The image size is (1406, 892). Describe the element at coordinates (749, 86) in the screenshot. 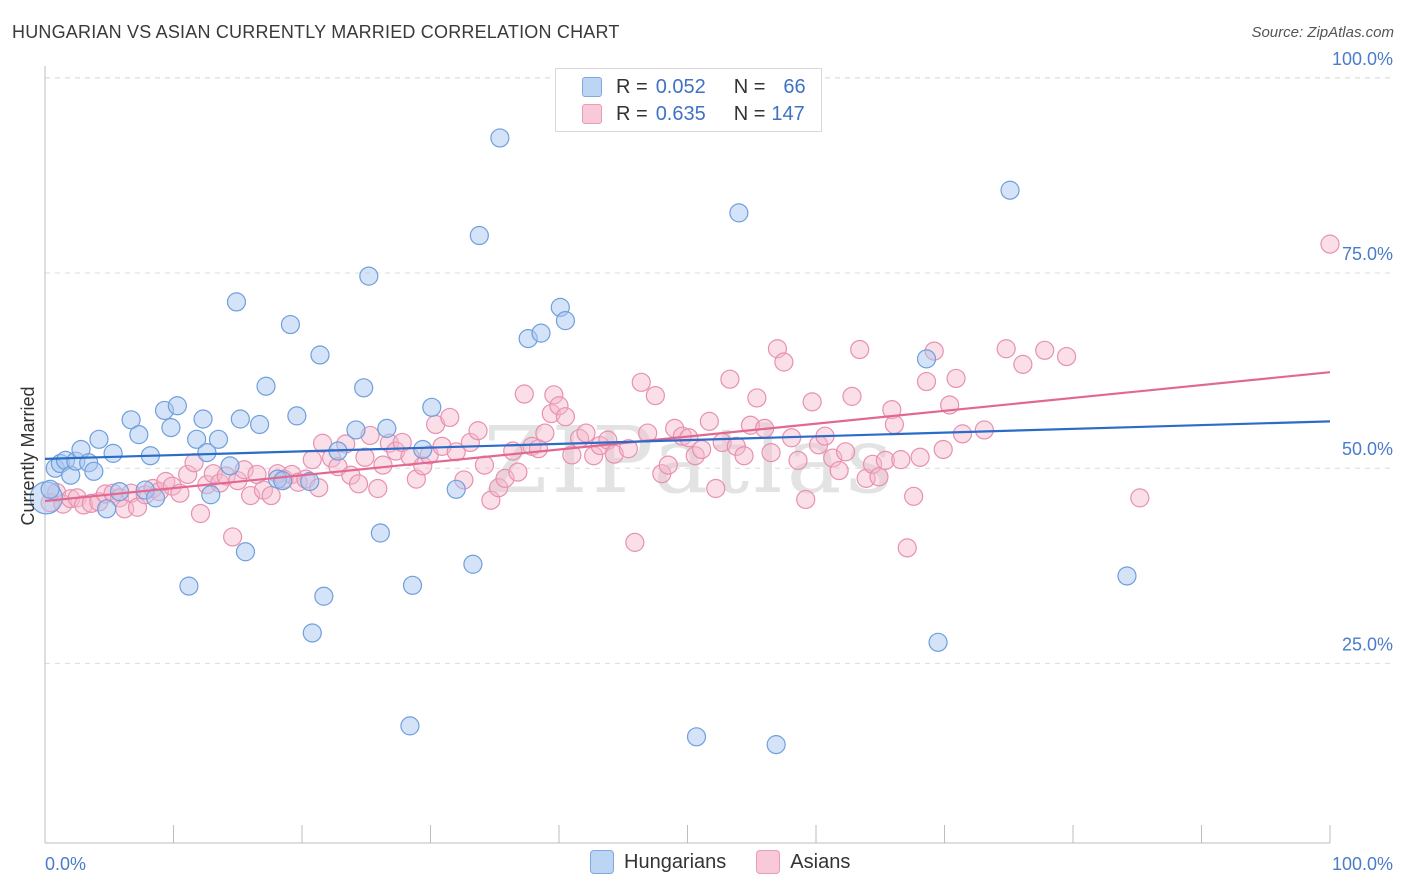

I see `legend-n-label: N =` at that location.